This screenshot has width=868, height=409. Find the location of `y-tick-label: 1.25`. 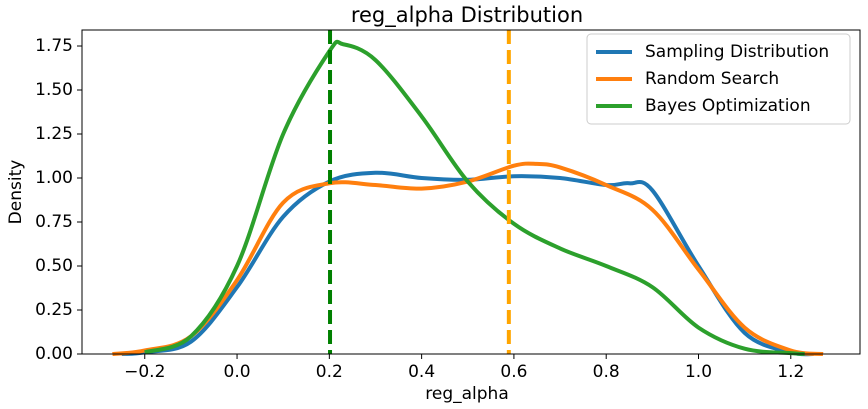

y-tick-label: 1.25 is located at coordinates (54, 134).